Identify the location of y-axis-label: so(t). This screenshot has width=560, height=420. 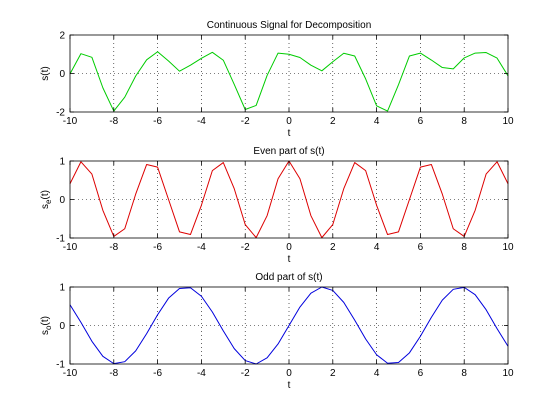
(46, 325).